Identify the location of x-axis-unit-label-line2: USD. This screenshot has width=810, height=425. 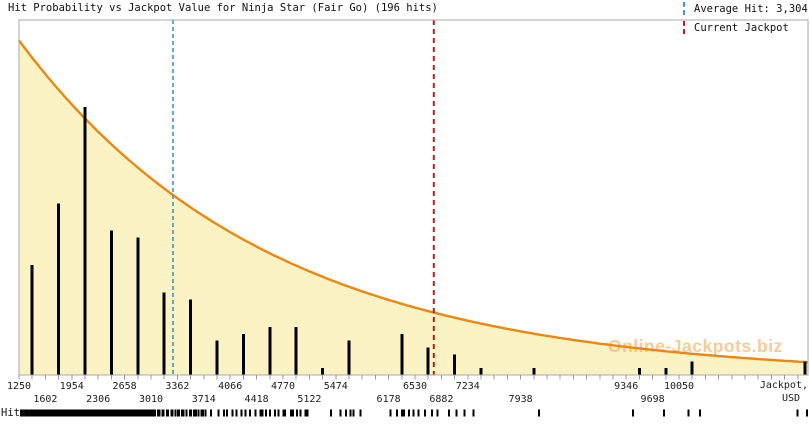
(790, 398).